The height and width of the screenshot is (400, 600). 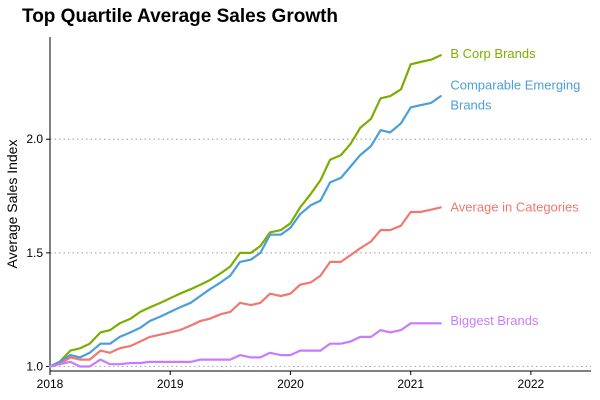 What do you see at coordinates (531, 384) in the screenshot?
I see `x-tick-label: 2022` at bounding box center [531, 384].